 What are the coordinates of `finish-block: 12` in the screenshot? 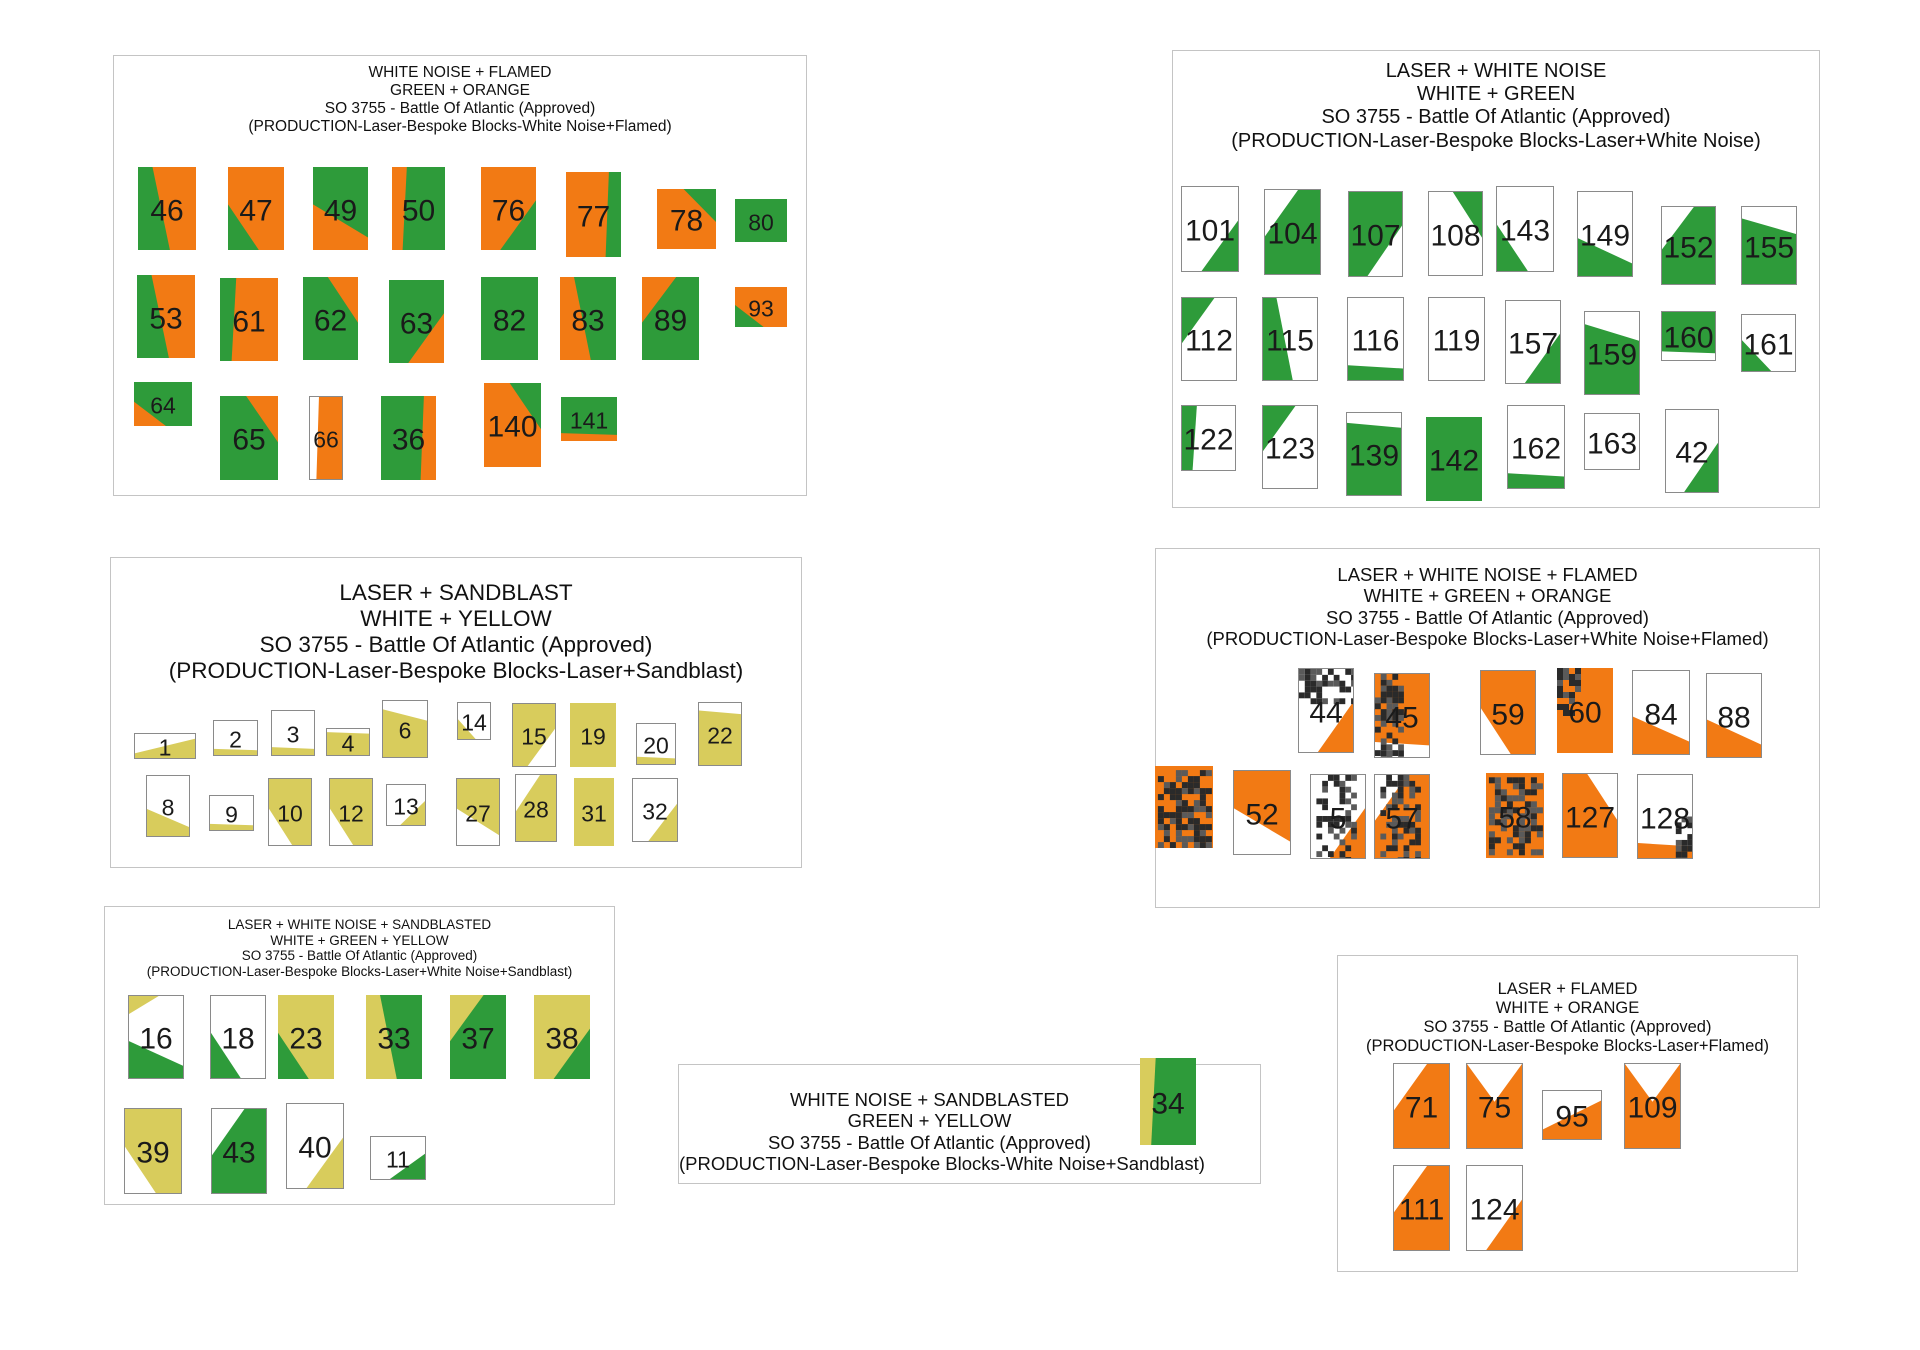 It's located at (351, 812).